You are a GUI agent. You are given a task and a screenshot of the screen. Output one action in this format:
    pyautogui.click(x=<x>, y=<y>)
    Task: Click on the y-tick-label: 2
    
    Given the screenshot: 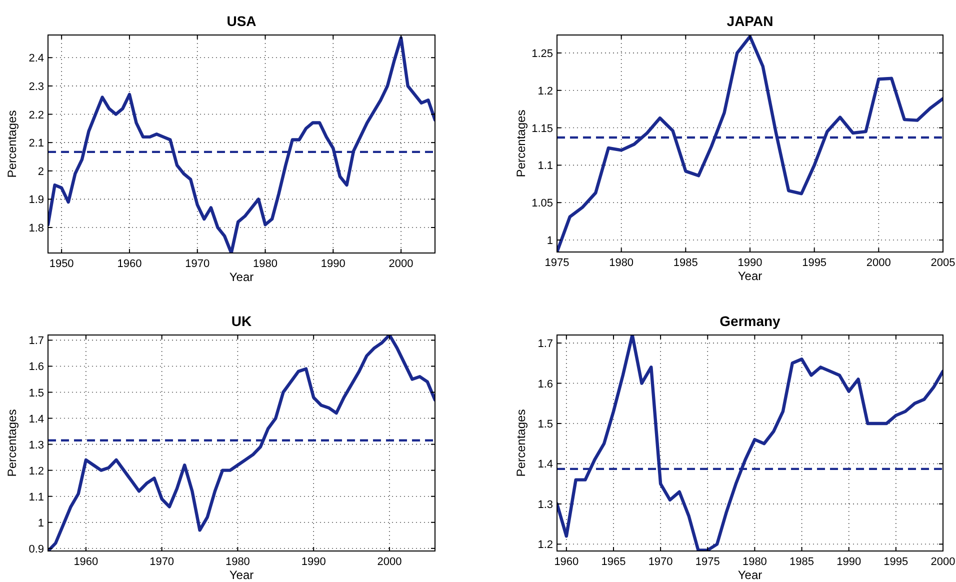 What is the action you would take?
    pyautogui.click(x=41, y=172)
    